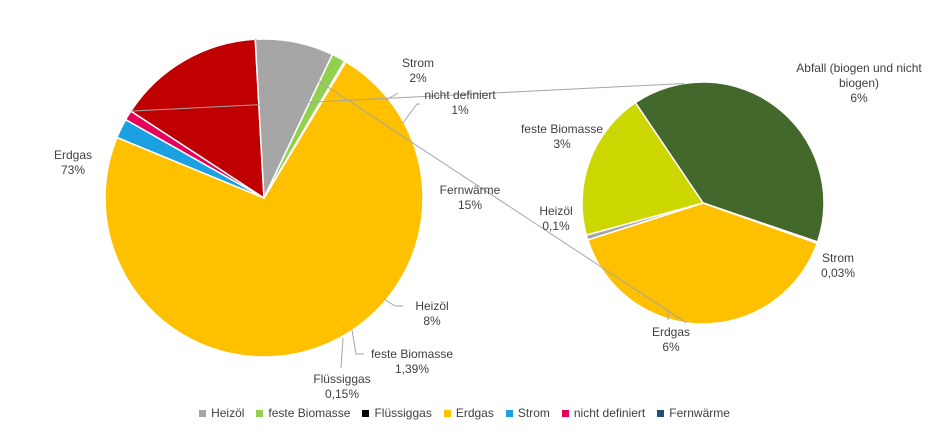 This screenshot has width=929, height=432. What do you see at coordinates (418, 70) in the screenshot?
I see `main-pie-label-strom: Strom 2%` at bounding box center [418, 70].